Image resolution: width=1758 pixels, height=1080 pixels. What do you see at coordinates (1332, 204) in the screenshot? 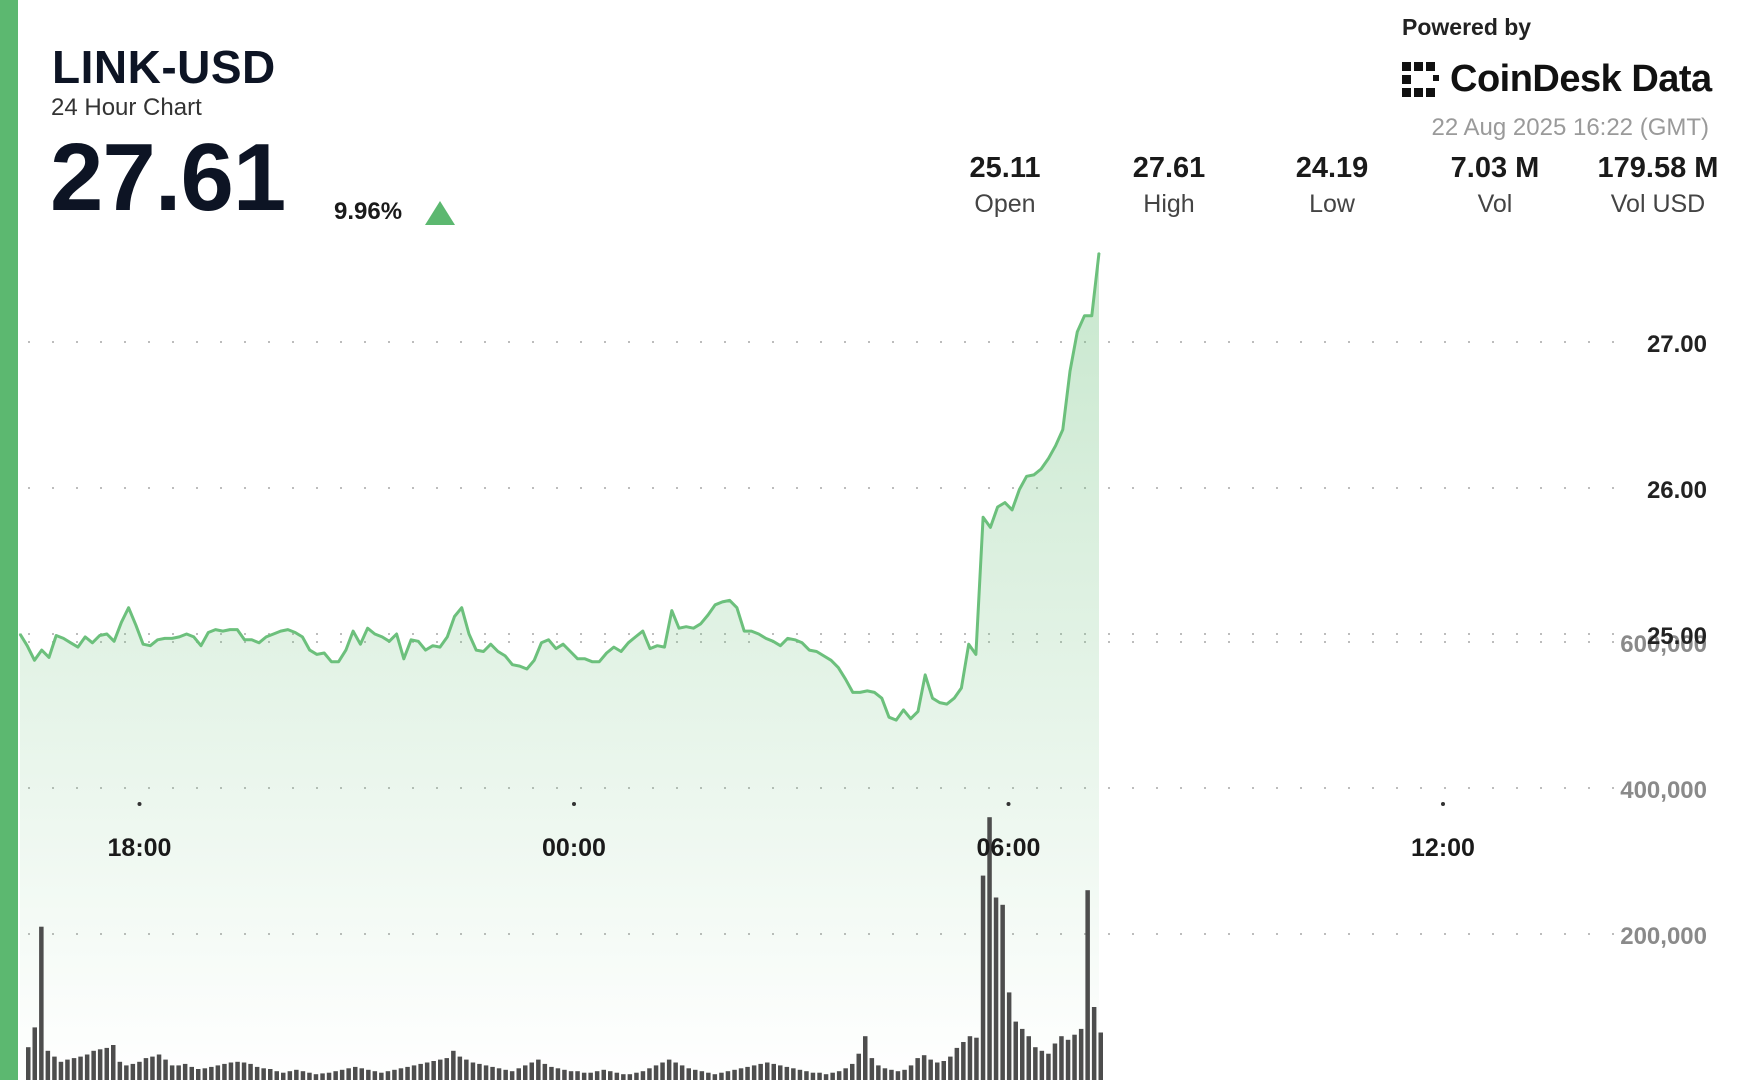
I see `stat-low-label: Low` at bounding box center [1332, 204].